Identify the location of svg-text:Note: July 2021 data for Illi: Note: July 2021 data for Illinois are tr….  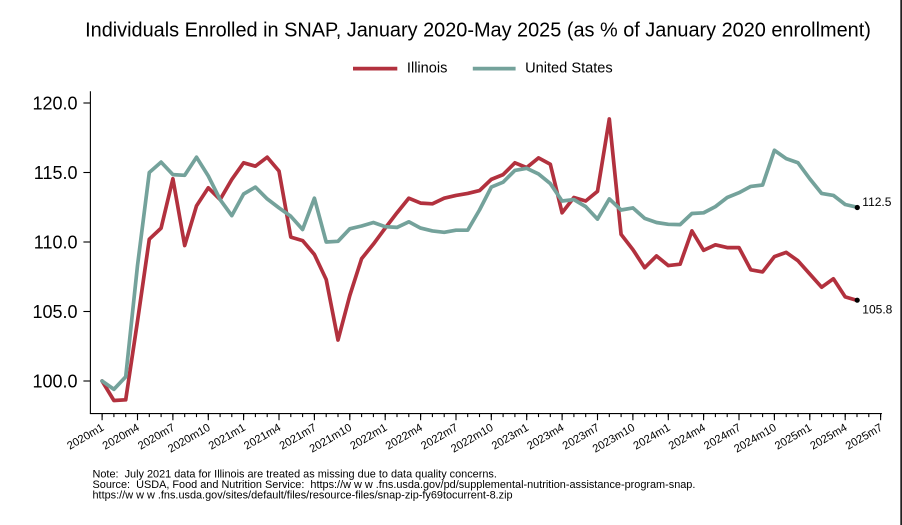
(295, 475).